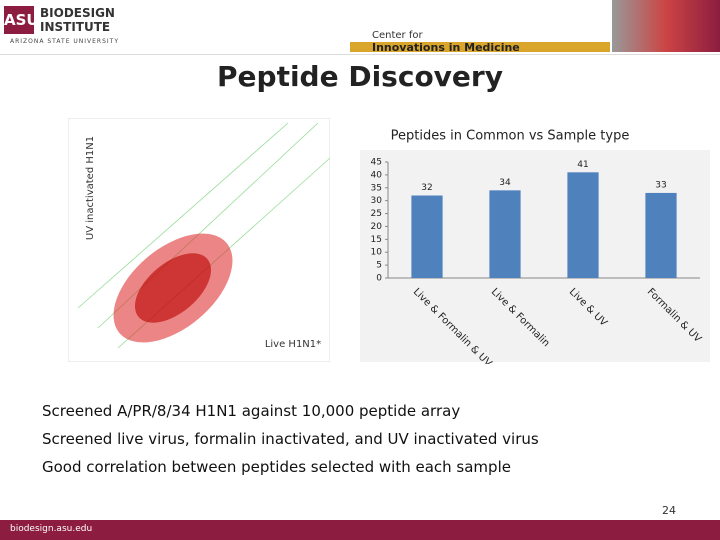 The height and width of the screenshot is (540, 720). Describe the element at coordinates (510, 136) in the screenshot. I see `chart-title: Peptides in Common vs Sample type` at that location.